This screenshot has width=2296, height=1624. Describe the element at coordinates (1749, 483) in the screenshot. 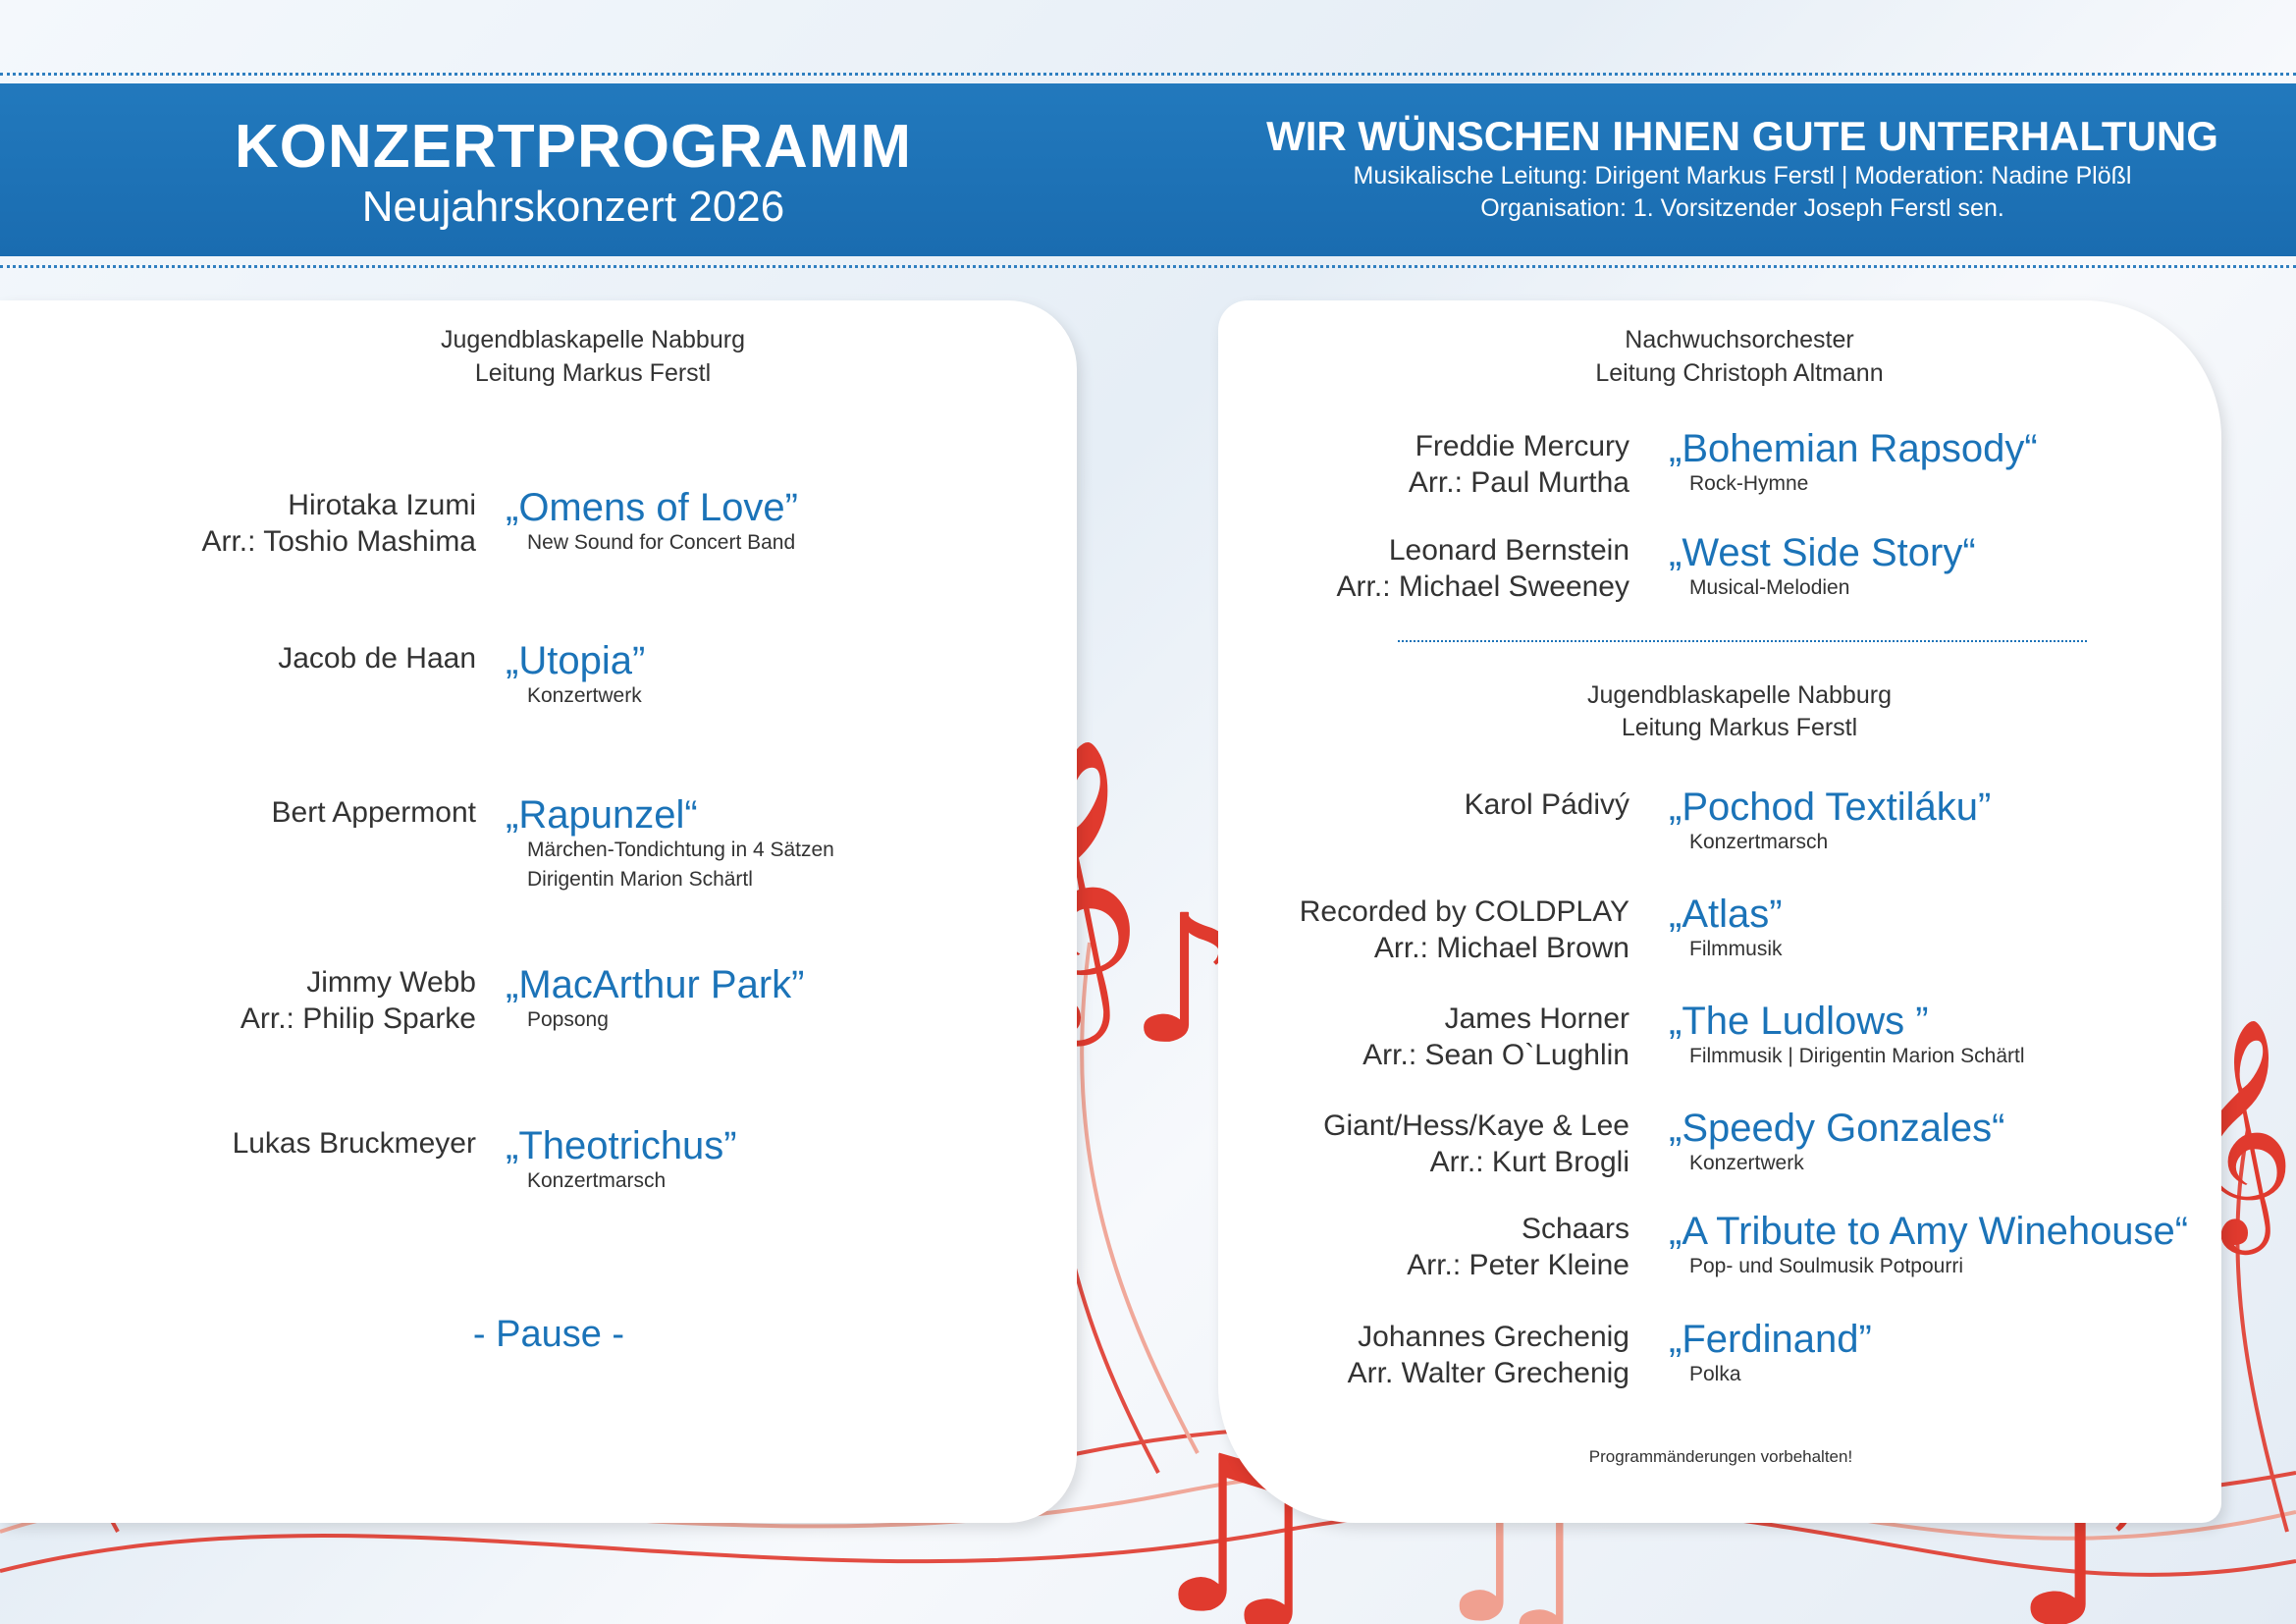

I see `piece-description: Rock-Hymne` at that location.